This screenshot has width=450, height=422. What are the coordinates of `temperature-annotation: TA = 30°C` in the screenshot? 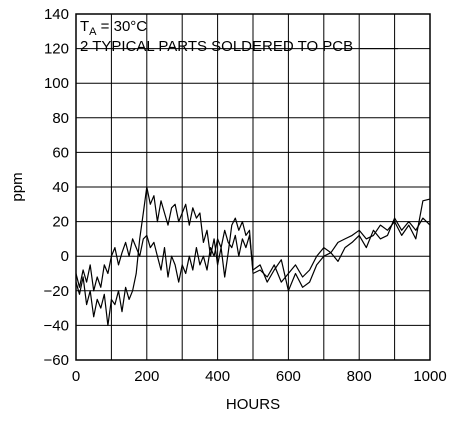 It's located at (113, 28).